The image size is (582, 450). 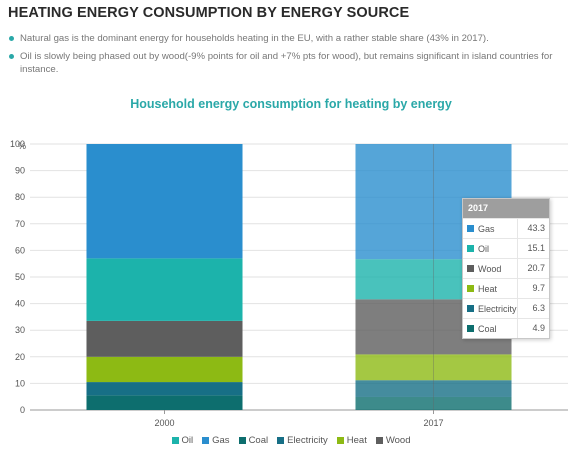 I want to click on tooltip-value: 4.9, so click(x=533, y=328).